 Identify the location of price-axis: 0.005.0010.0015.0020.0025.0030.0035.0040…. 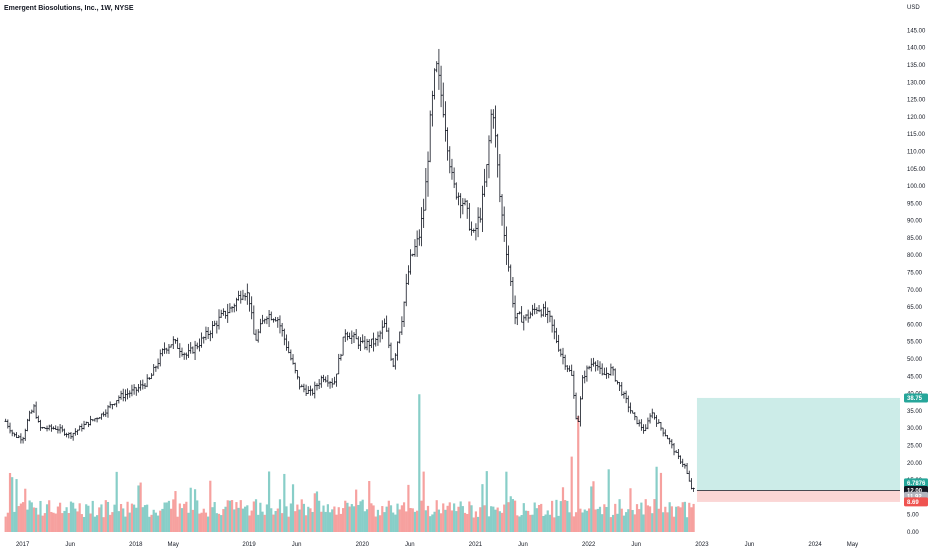
(916, 282).